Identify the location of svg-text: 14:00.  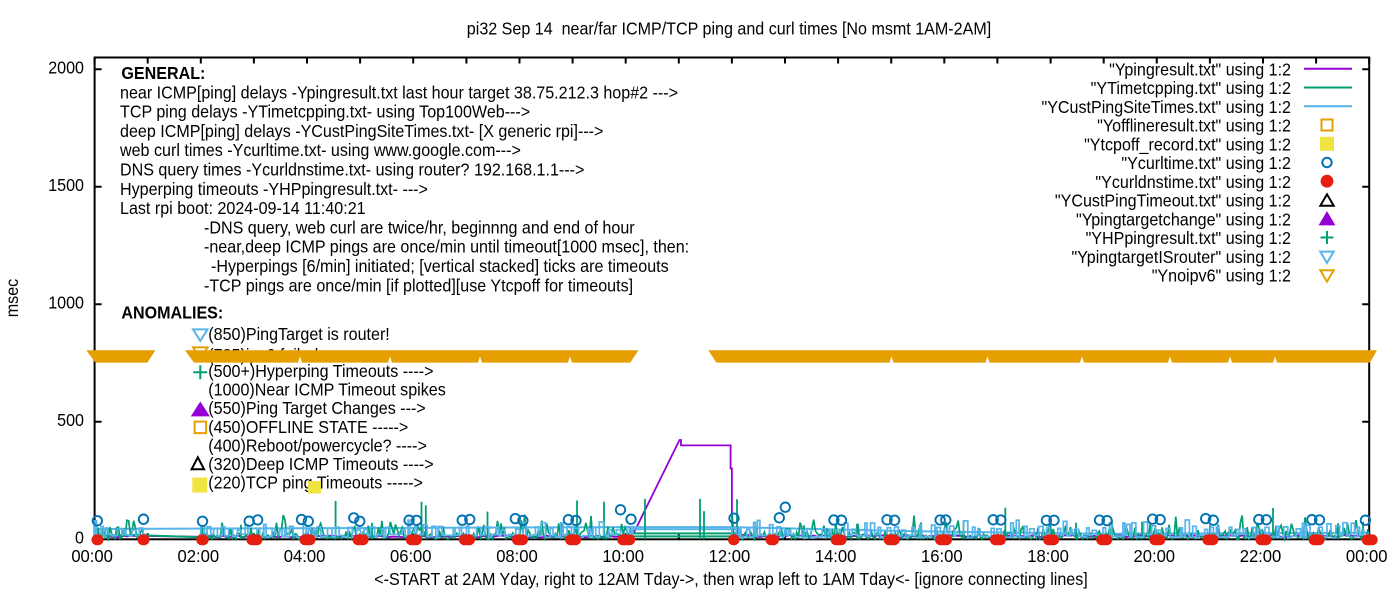
(836, 556).